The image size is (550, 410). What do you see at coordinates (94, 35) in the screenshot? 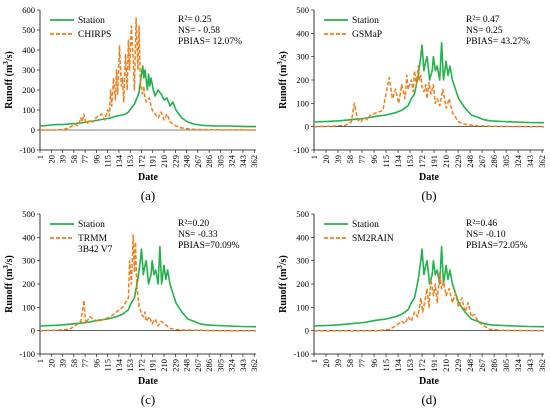
I see `legend-label: CHIRPS` at bounding box center [94, 35].